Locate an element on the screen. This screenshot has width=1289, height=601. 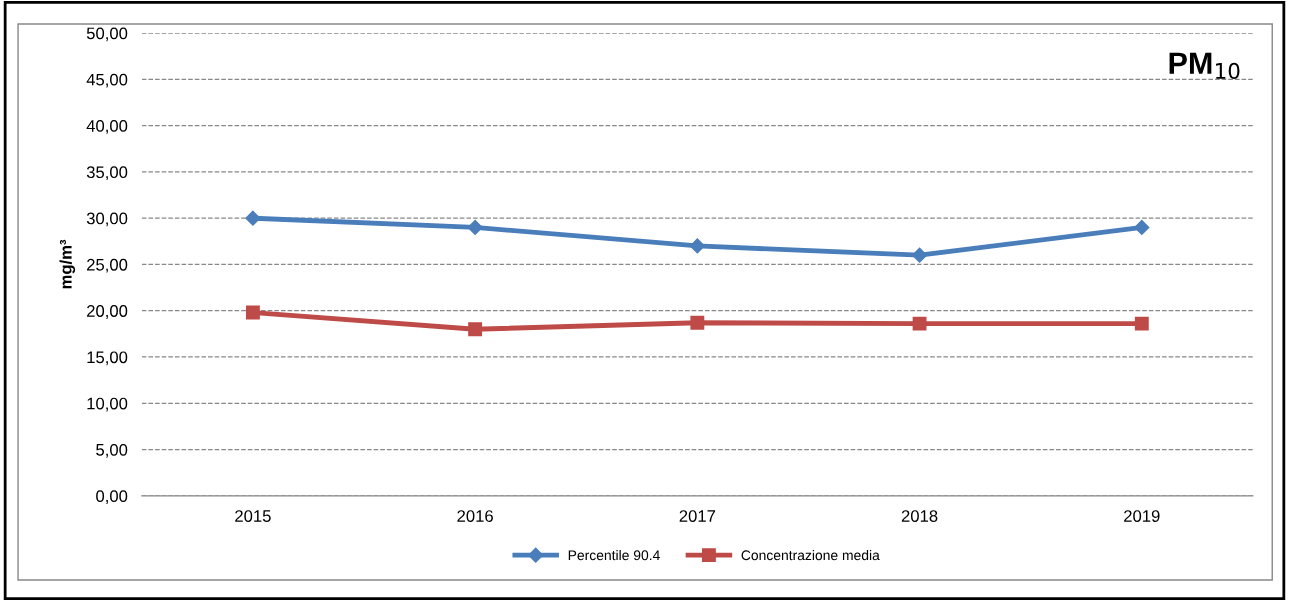
annotation: PM$_{10}$ is located at coordinates (1204, 65).